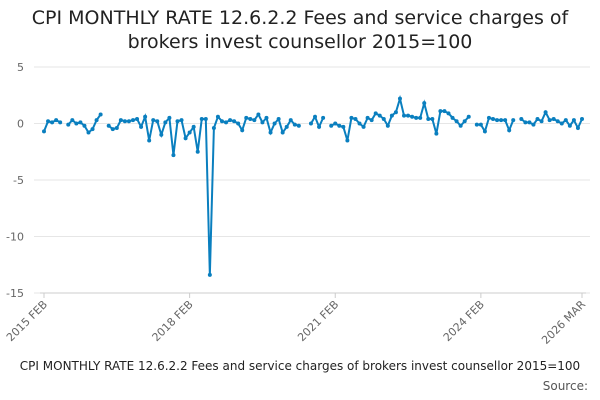 The width and height of the screenshot is (600, 400). I want to click on x-tick-label: 2024 FEB, so click(464, 321).